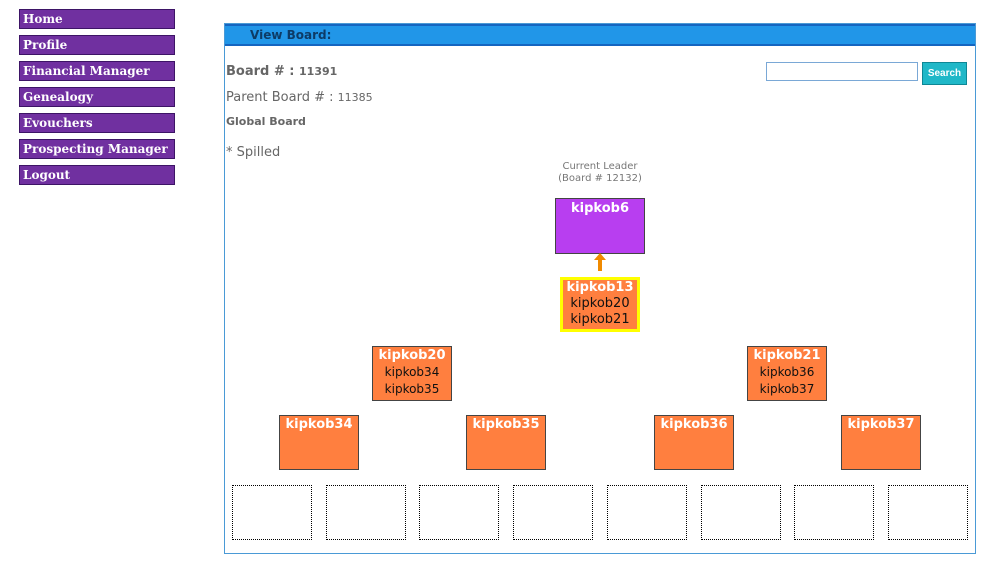 This screenshot has width=1001, height=568. I want to click on global-board-label: Global Board, so click(266, 121).